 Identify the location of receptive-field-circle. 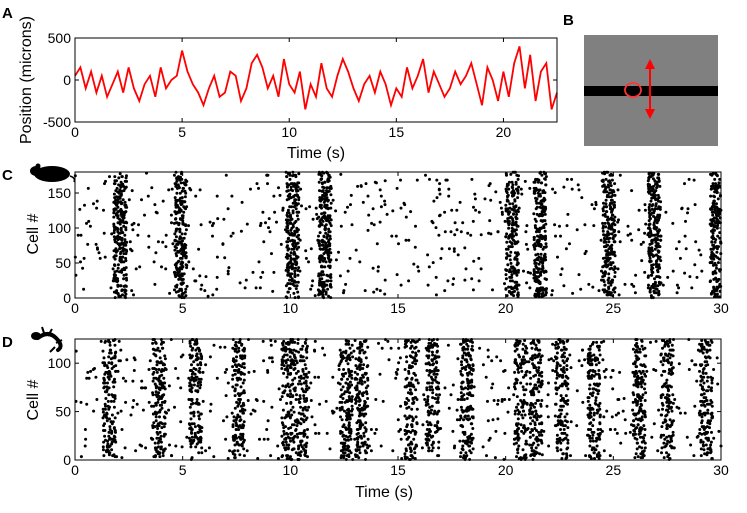
(633, 90).